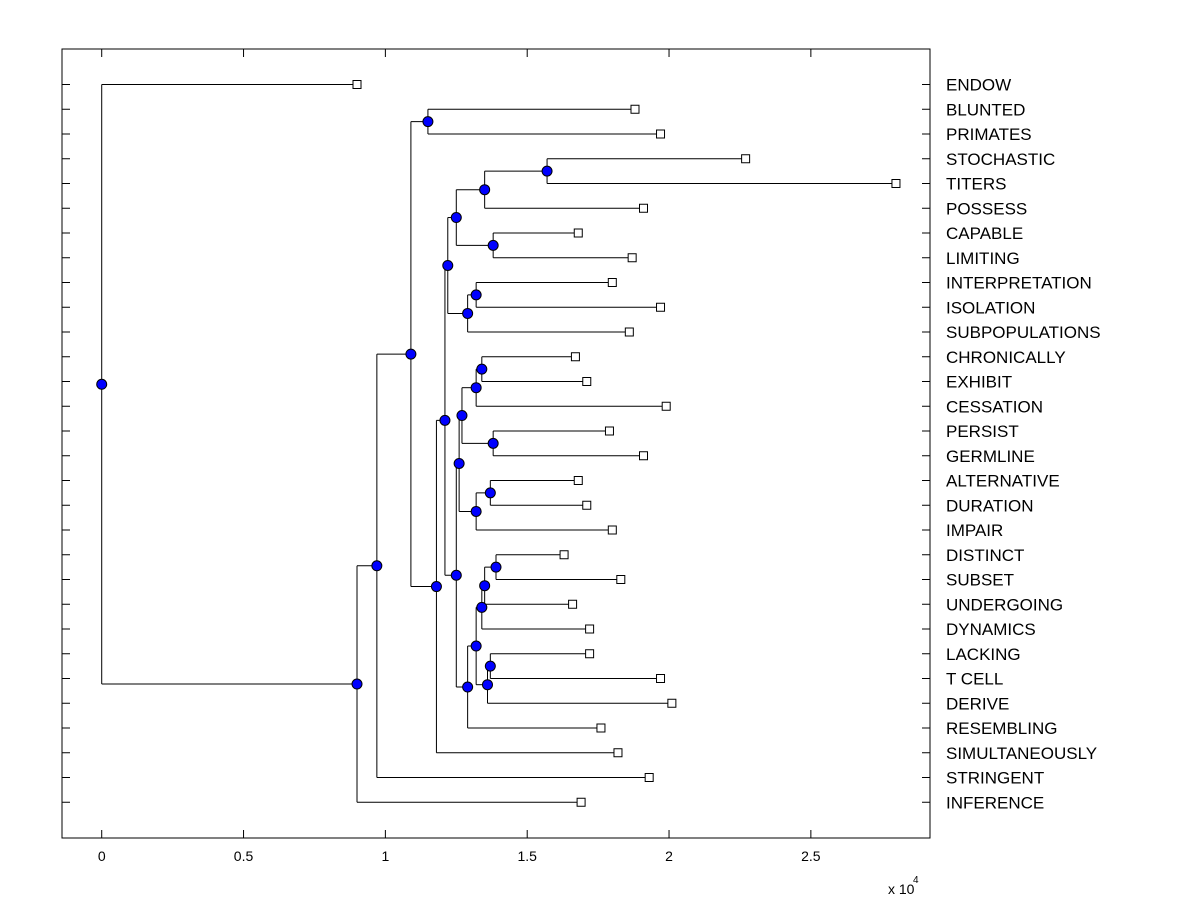 The height and width of the screenshot is (900, 1200). Describe the element at coordinates (1021, 753) in the screenshot. I see `leaf-label: SIMULTANEOUSLY` at that location.